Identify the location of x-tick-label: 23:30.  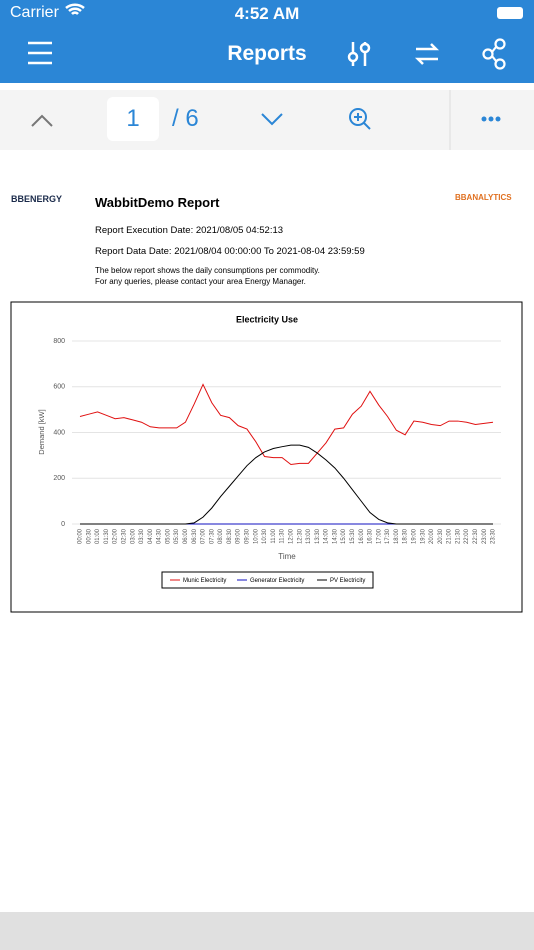
(494, 536).